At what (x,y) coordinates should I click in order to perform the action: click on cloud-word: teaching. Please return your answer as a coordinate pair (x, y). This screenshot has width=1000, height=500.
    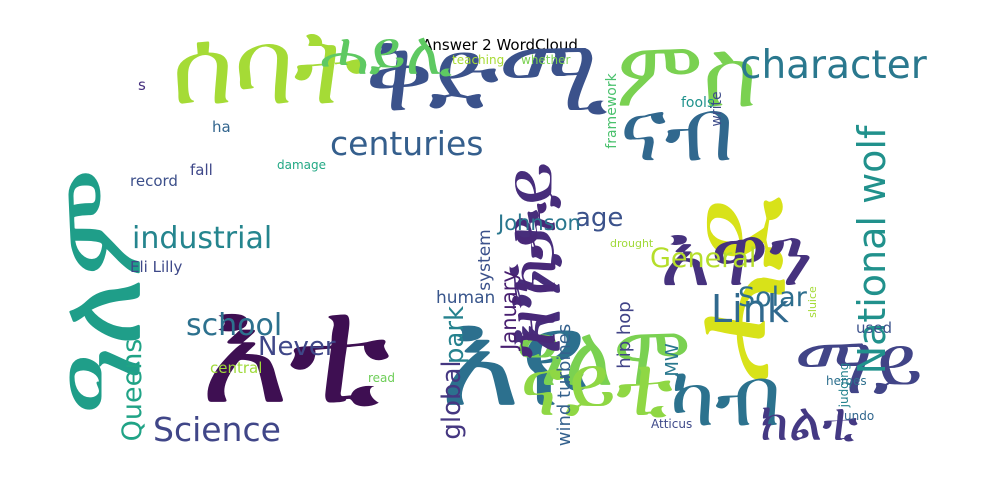
    Looking at the image, I should click on (478, 60).